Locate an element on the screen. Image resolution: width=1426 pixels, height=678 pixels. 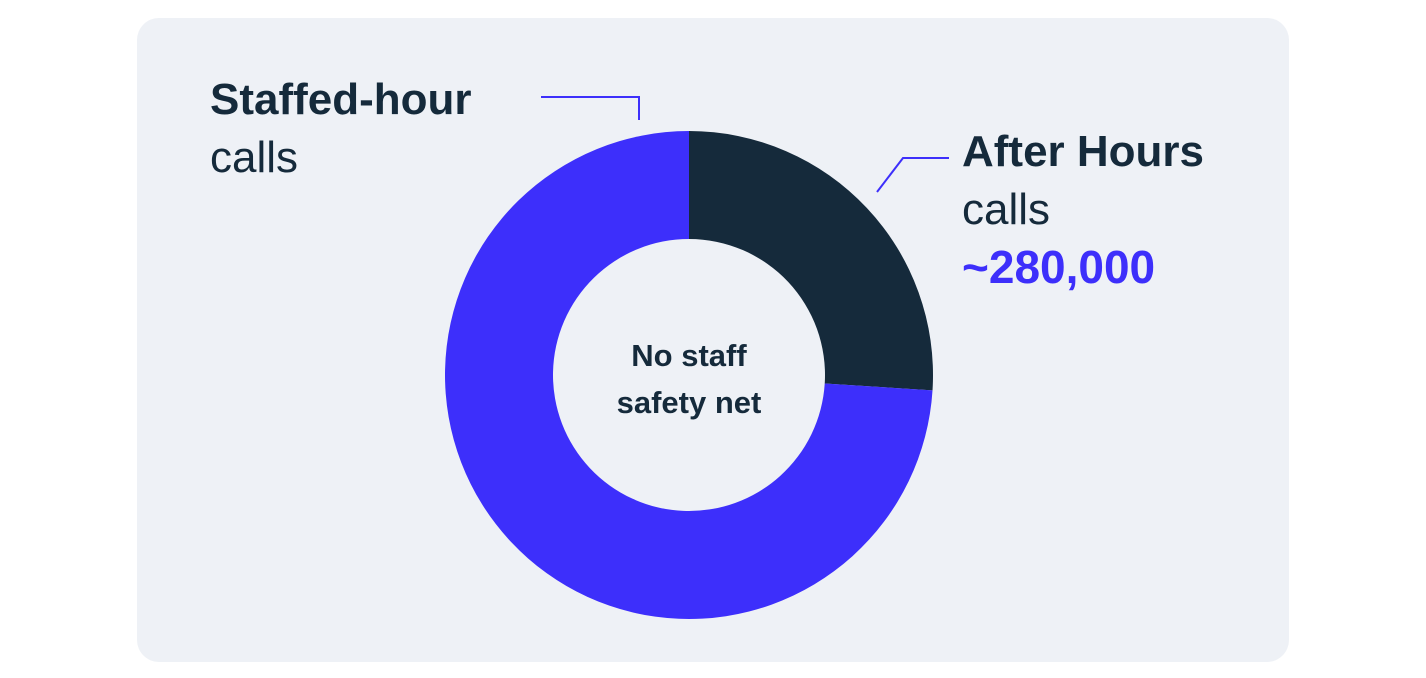
label-after-hours-title: After Hours is located at coordinates (1083, 151).